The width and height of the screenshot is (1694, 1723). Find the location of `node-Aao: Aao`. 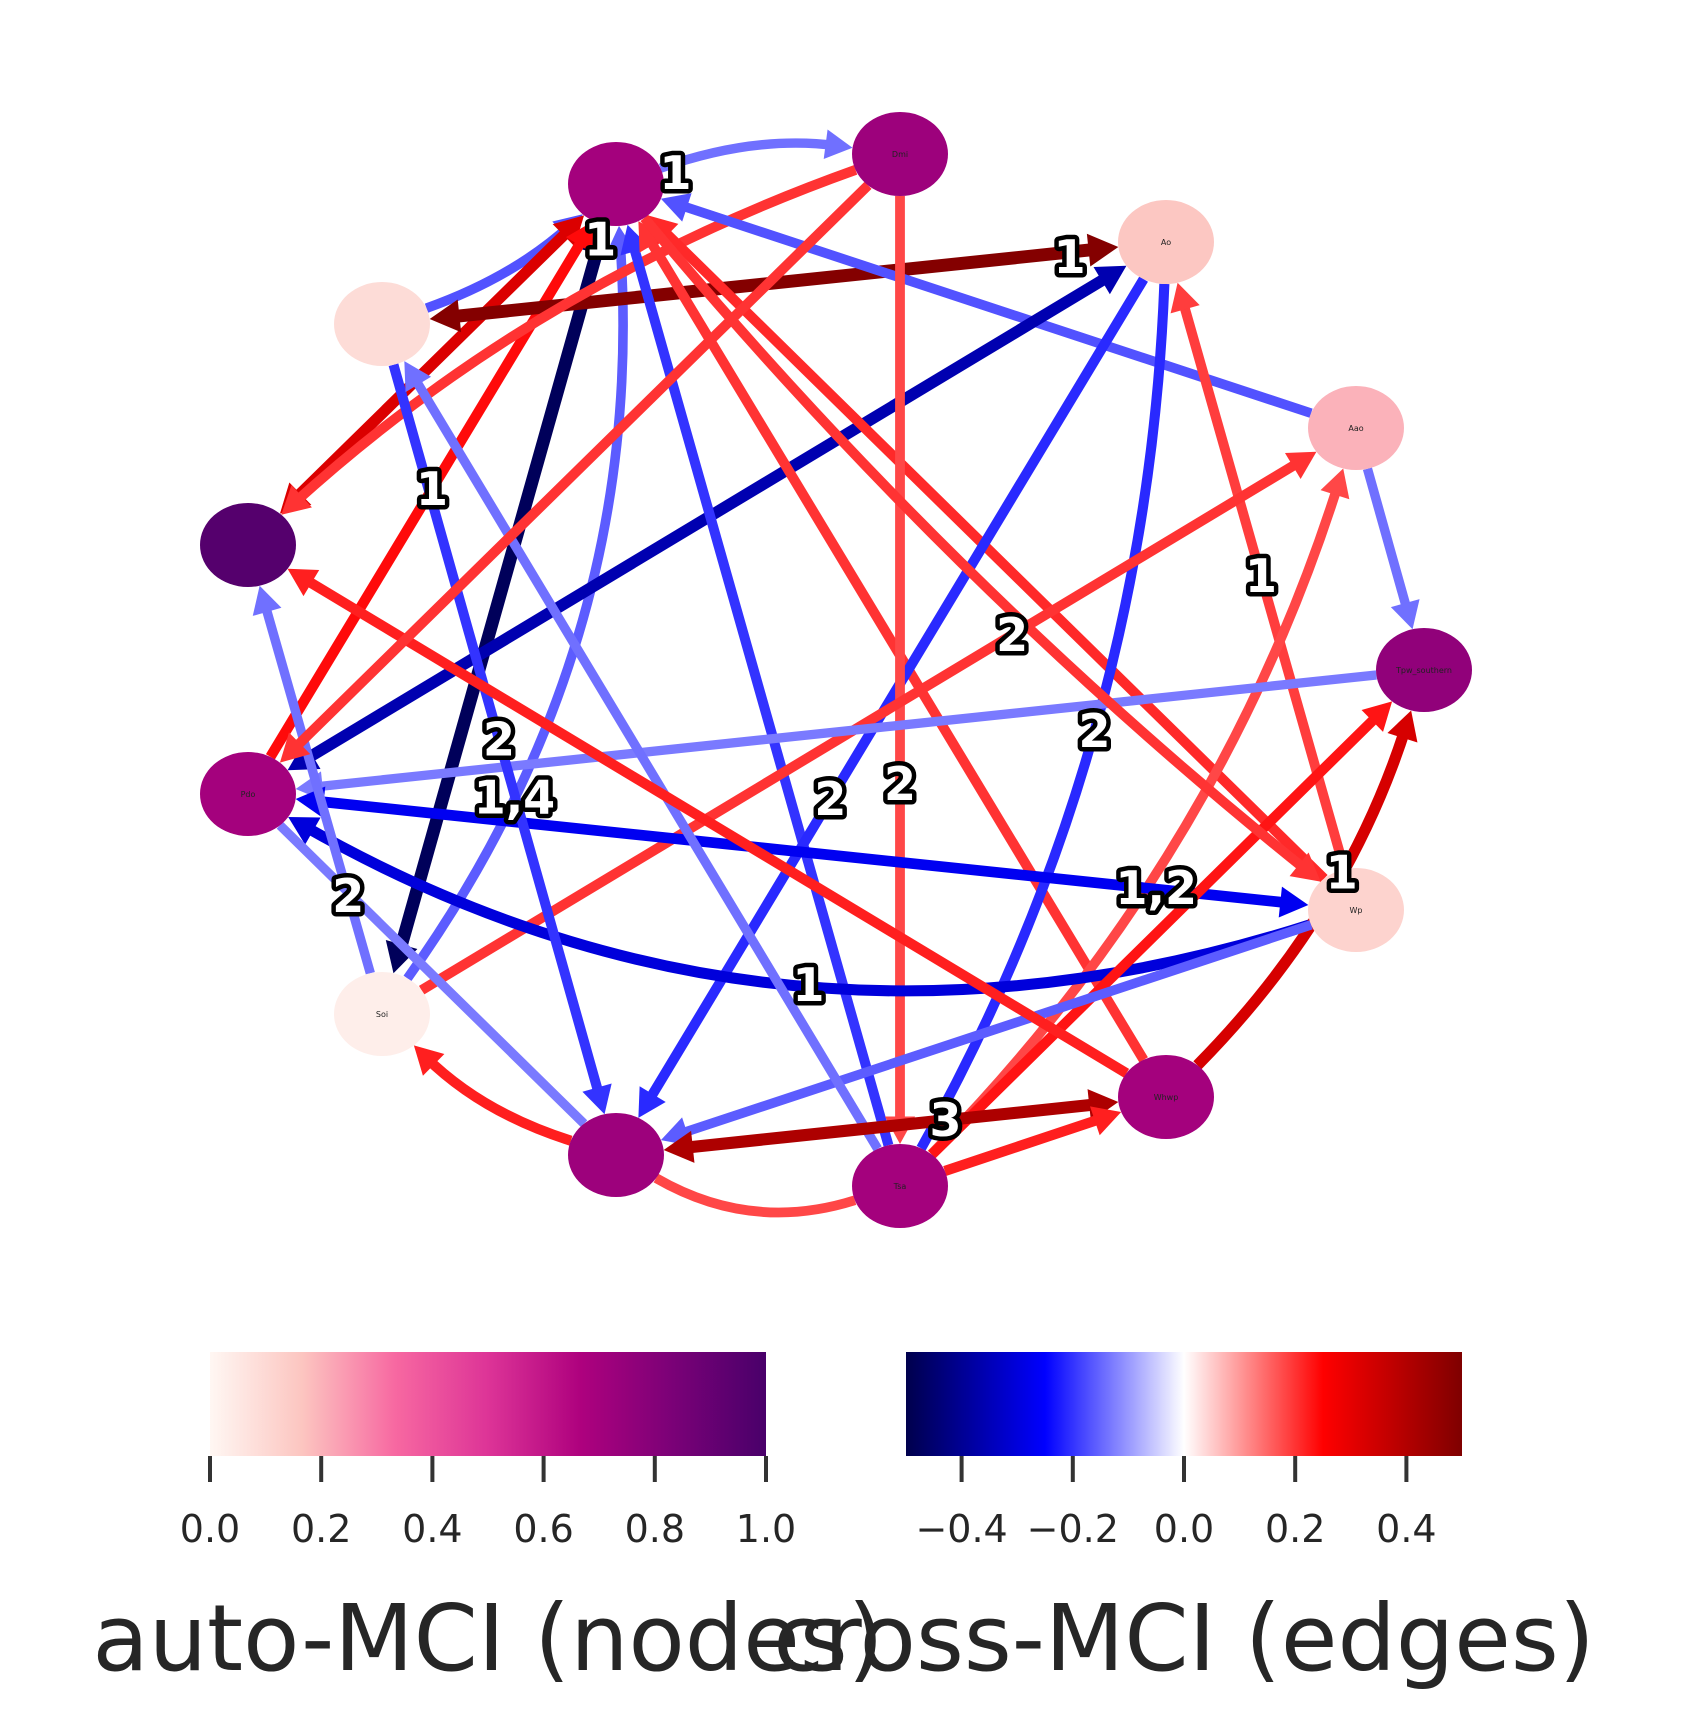

node-Aao: Aao is located at coordinates (1356, 428).